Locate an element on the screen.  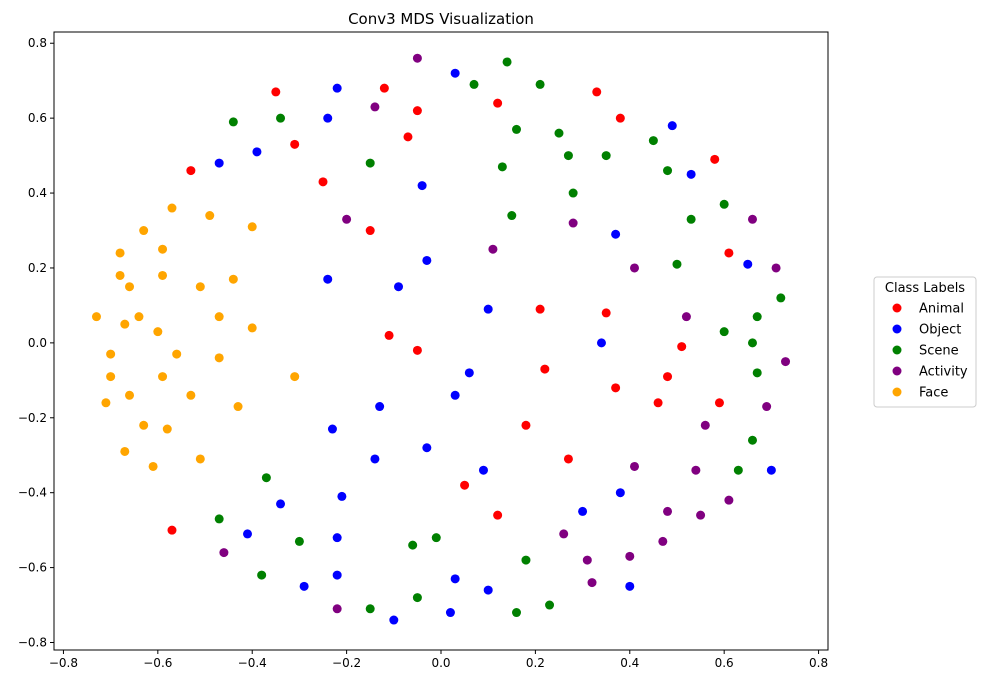
legend-label: Face is located at coordinates (933, 393).